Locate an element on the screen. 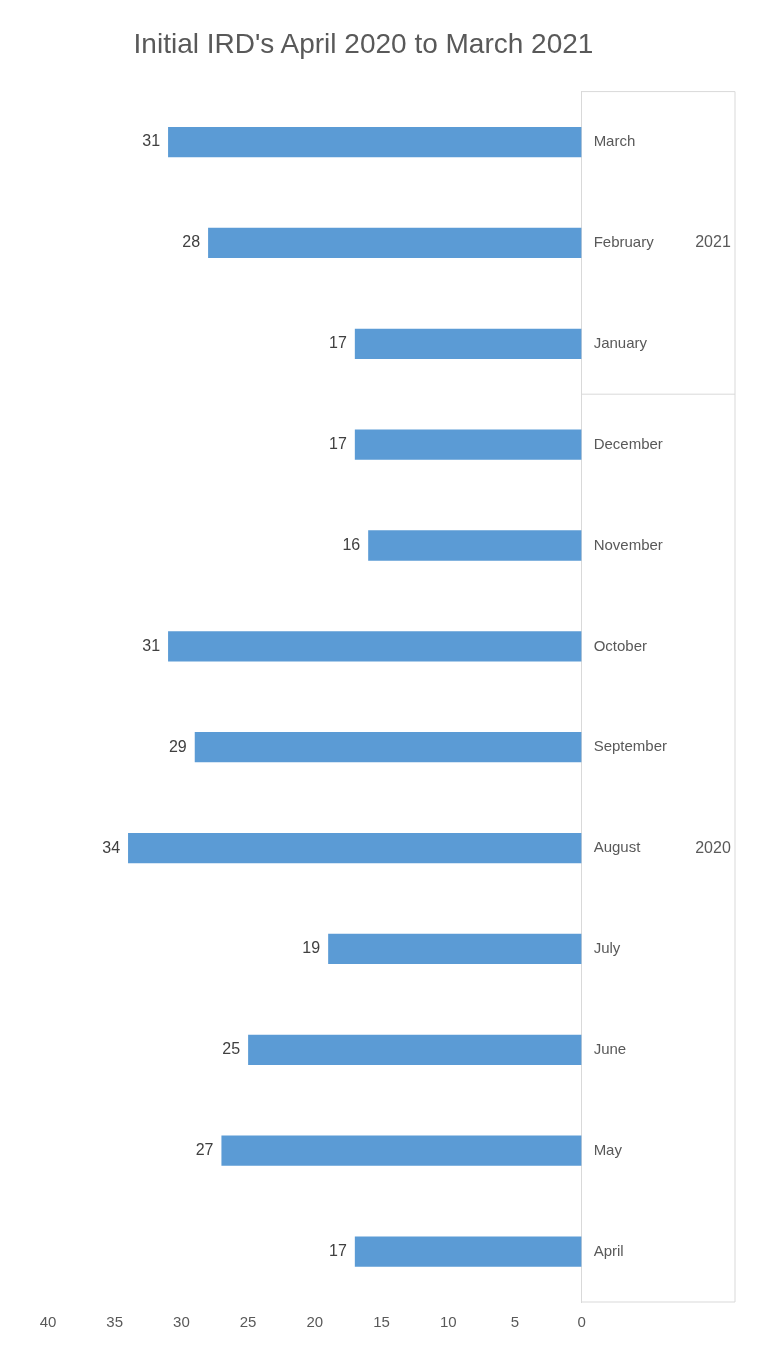 The image size is (757, 1362). y-tick-label: October is located at coordinates (620, 645).